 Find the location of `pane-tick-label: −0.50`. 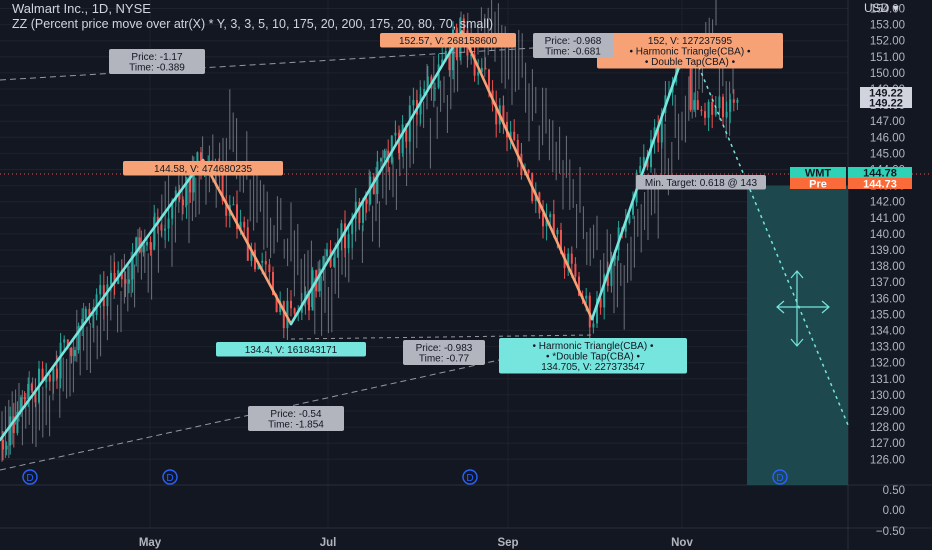

pane-tick-label: −0.50 is located at coordinates (890, 532).